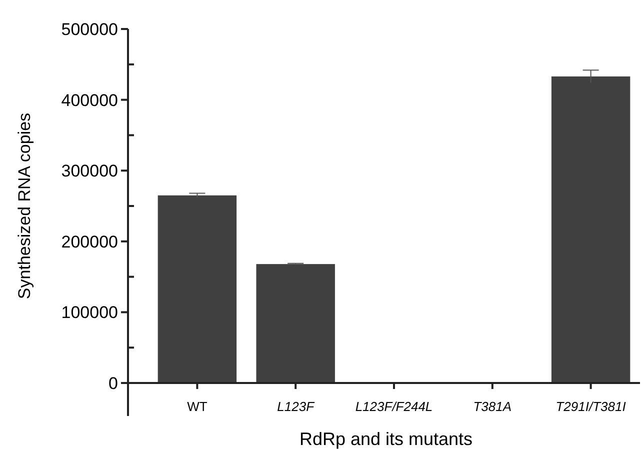  I want to click on x-tick-label: WT, so click(197, 406).